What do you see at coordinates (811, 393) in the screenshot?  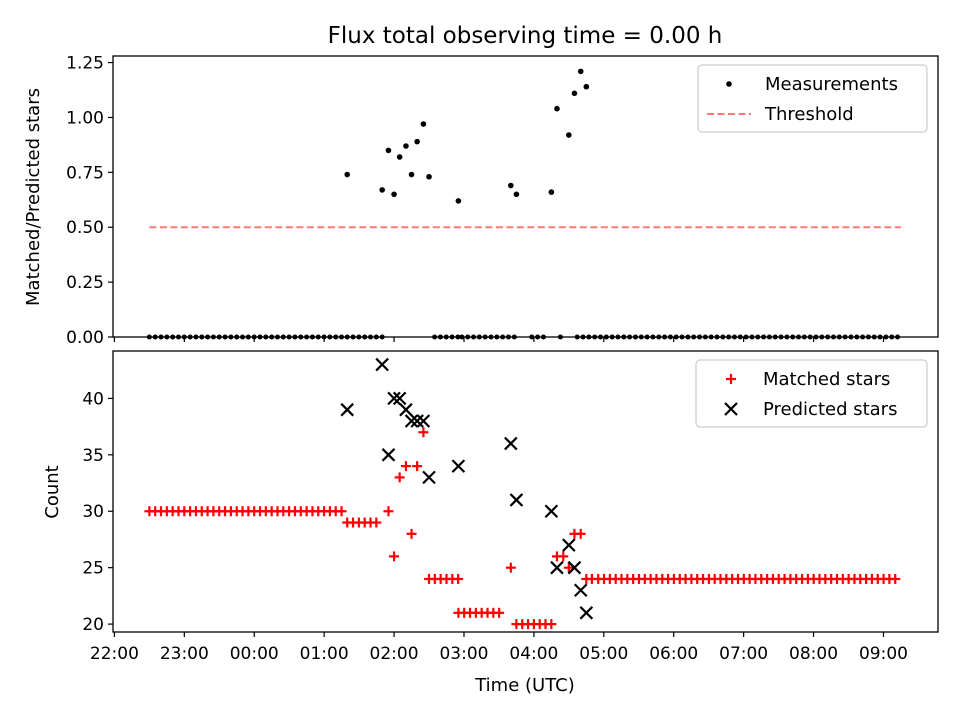 I see `count-legend: Matched stars Predicted stars` at bounding box center [811, 393].